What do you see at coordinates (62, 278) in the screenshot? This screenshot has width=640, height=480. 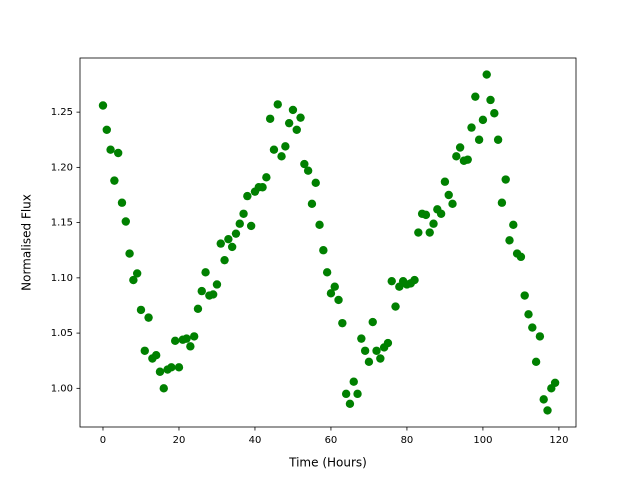 I see `y-tick-label: 1.10` at bounding box center [62, 278].